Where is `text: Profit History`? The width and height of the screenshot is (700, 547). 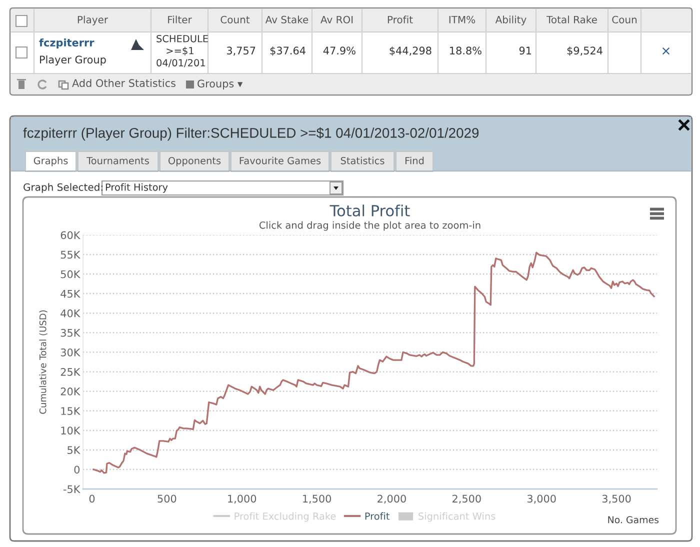 text: Profit History is located at coordinates (137, 188).